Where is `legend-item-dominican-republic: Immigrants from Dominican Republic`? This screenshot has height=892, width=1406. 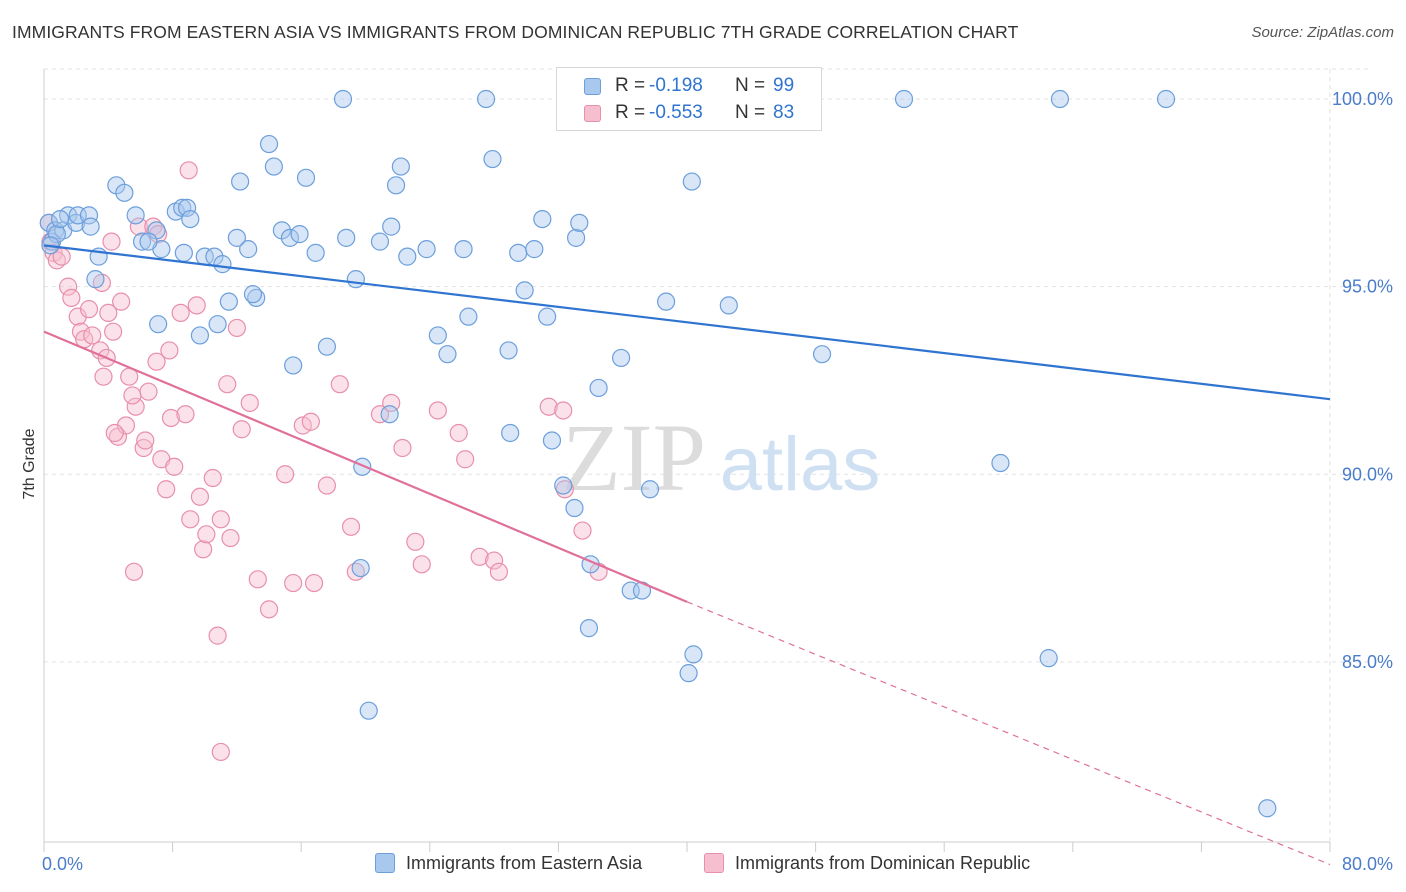 legend-item-dominican-republic: Immigrants from Dominican Republic is located at coordinates (894, 864).